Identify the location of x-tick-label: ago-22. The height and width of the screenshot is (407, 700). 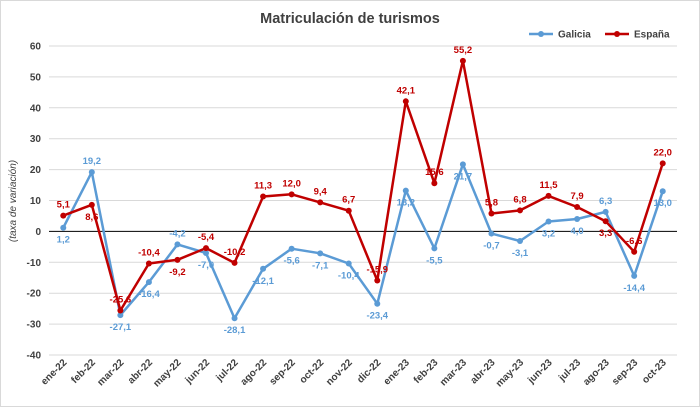
(254, 372).